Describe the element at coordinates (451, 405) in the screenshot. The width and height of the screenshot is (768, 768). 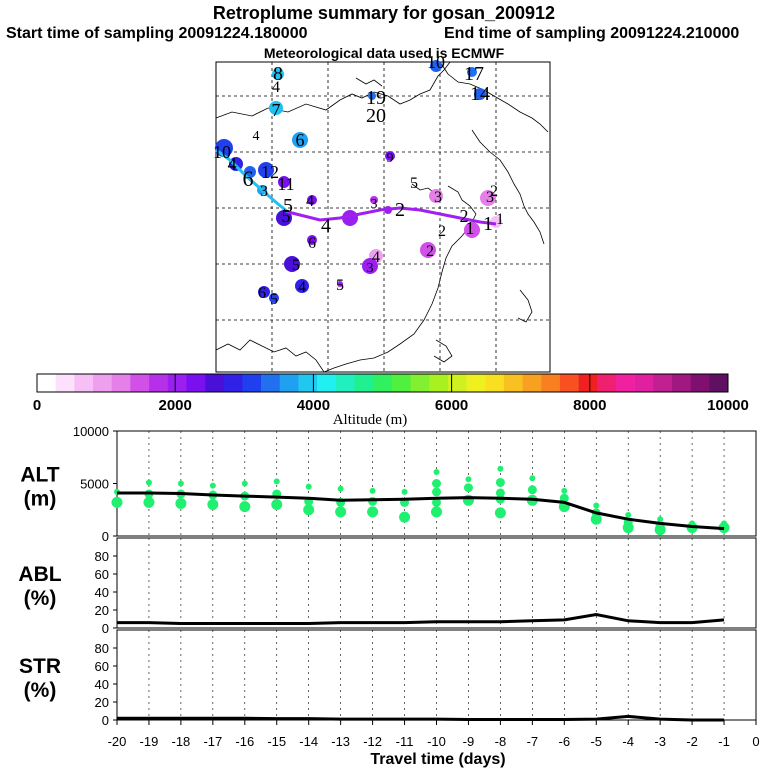
I see `colorbar-tick-label: 6000` at that location.